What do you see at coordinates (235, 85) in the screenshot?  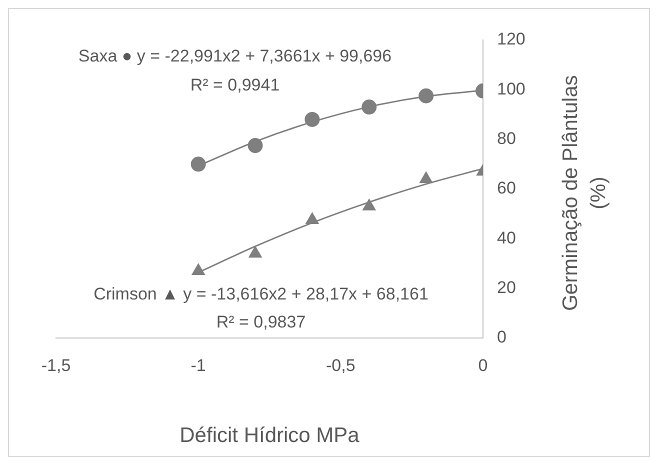 I see `annotation: R² = 0,9941` at bounding box center [235, 85].